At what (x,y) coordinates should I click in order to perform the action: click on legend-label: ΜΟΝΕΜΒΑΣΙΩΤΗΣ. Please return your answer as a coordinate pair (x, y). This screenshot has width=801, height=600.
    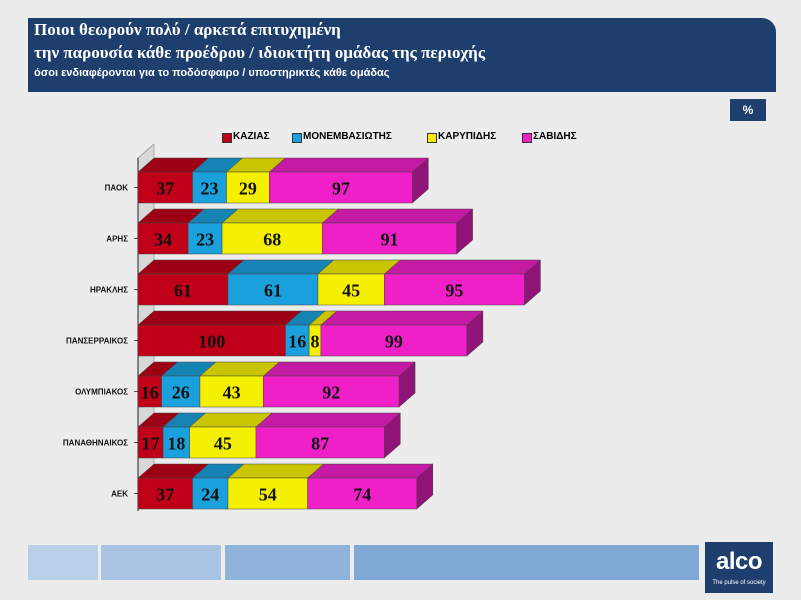
    Looking at the image, I should click on (347, 136).